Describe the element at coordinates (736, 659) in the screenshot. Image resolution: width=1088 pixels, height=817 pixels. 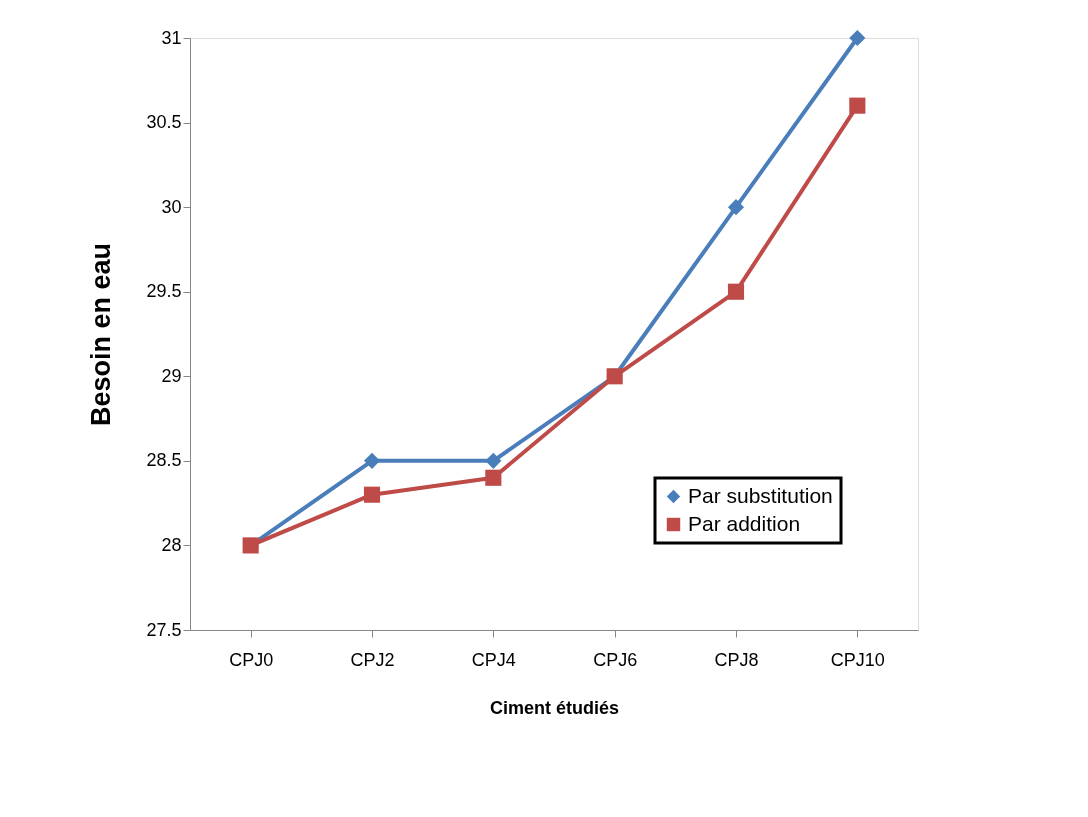
I see `x-tick-label: CPJ8` at that location.